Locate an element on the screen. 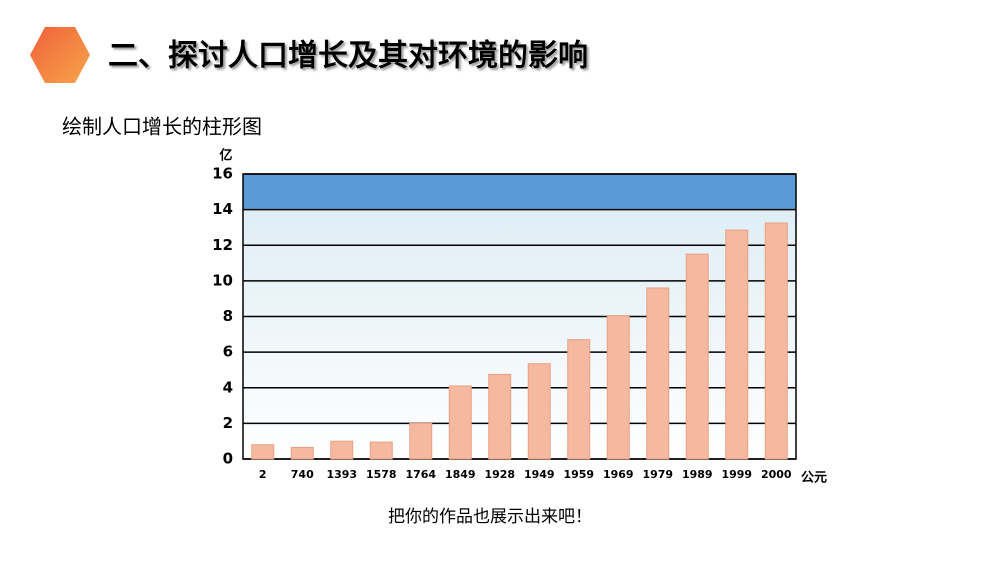  x-axis-label: 公元 is located at coordinates (814, 478).